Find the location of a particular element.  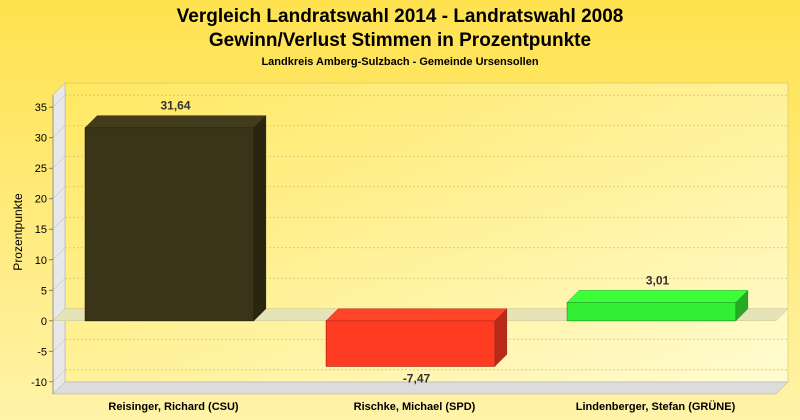

y-tick-label: 25 is located at coordinates (41, 169).